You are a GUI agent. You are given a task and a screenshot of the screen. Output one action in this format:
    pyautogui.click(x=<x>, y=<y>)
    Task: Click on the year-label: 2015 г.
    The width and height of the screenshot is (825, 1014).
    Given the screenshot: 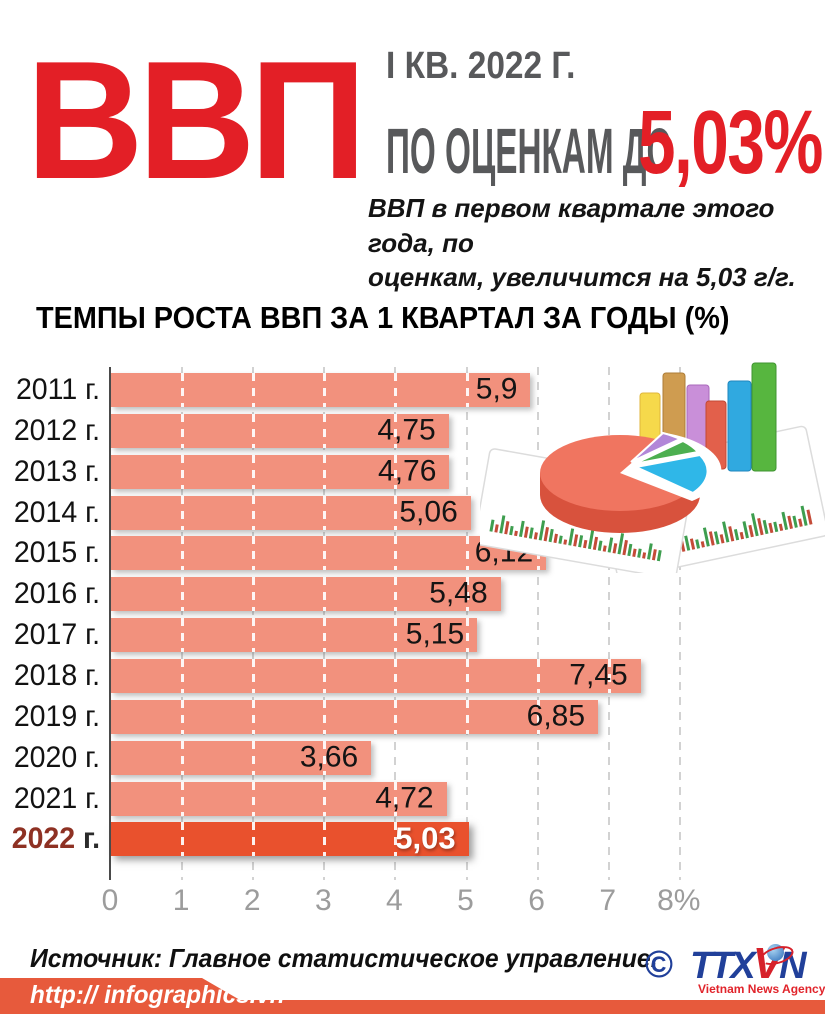 What is the action you would take?
    pyautogui.click(x=52, y=553)
    